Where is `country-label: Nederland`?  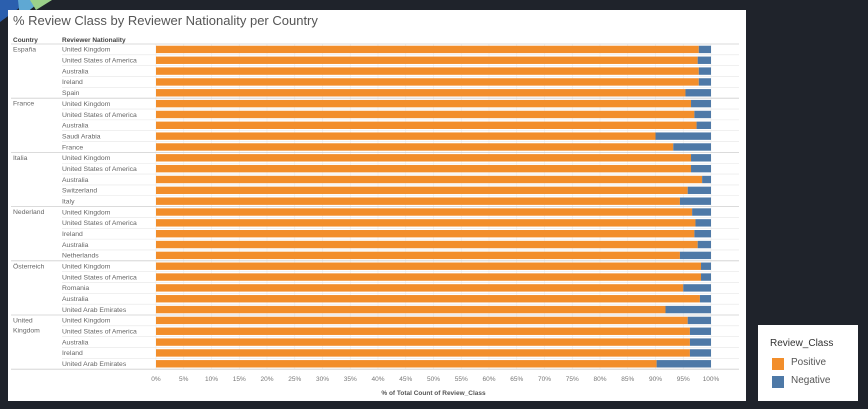
country-label: Nederland is located at coordinates (29, 212).